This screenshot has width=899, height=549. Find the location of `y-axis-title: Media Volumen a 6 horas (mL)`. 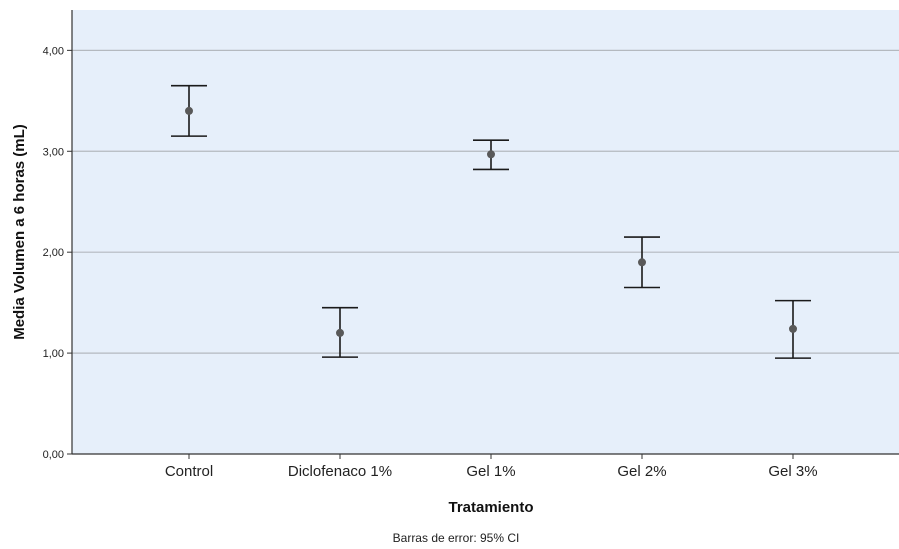

y-axis-title: Media Volumen a 6 horas (mL) is located at coordinates (19, 232).